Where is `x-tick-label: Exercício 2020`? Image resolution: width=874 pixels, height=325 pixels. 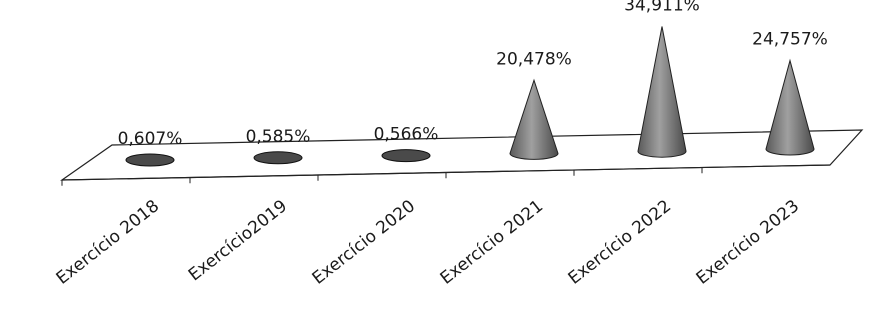 x-tick-label: Exercício 2020 is located at coordinates (364, 242).